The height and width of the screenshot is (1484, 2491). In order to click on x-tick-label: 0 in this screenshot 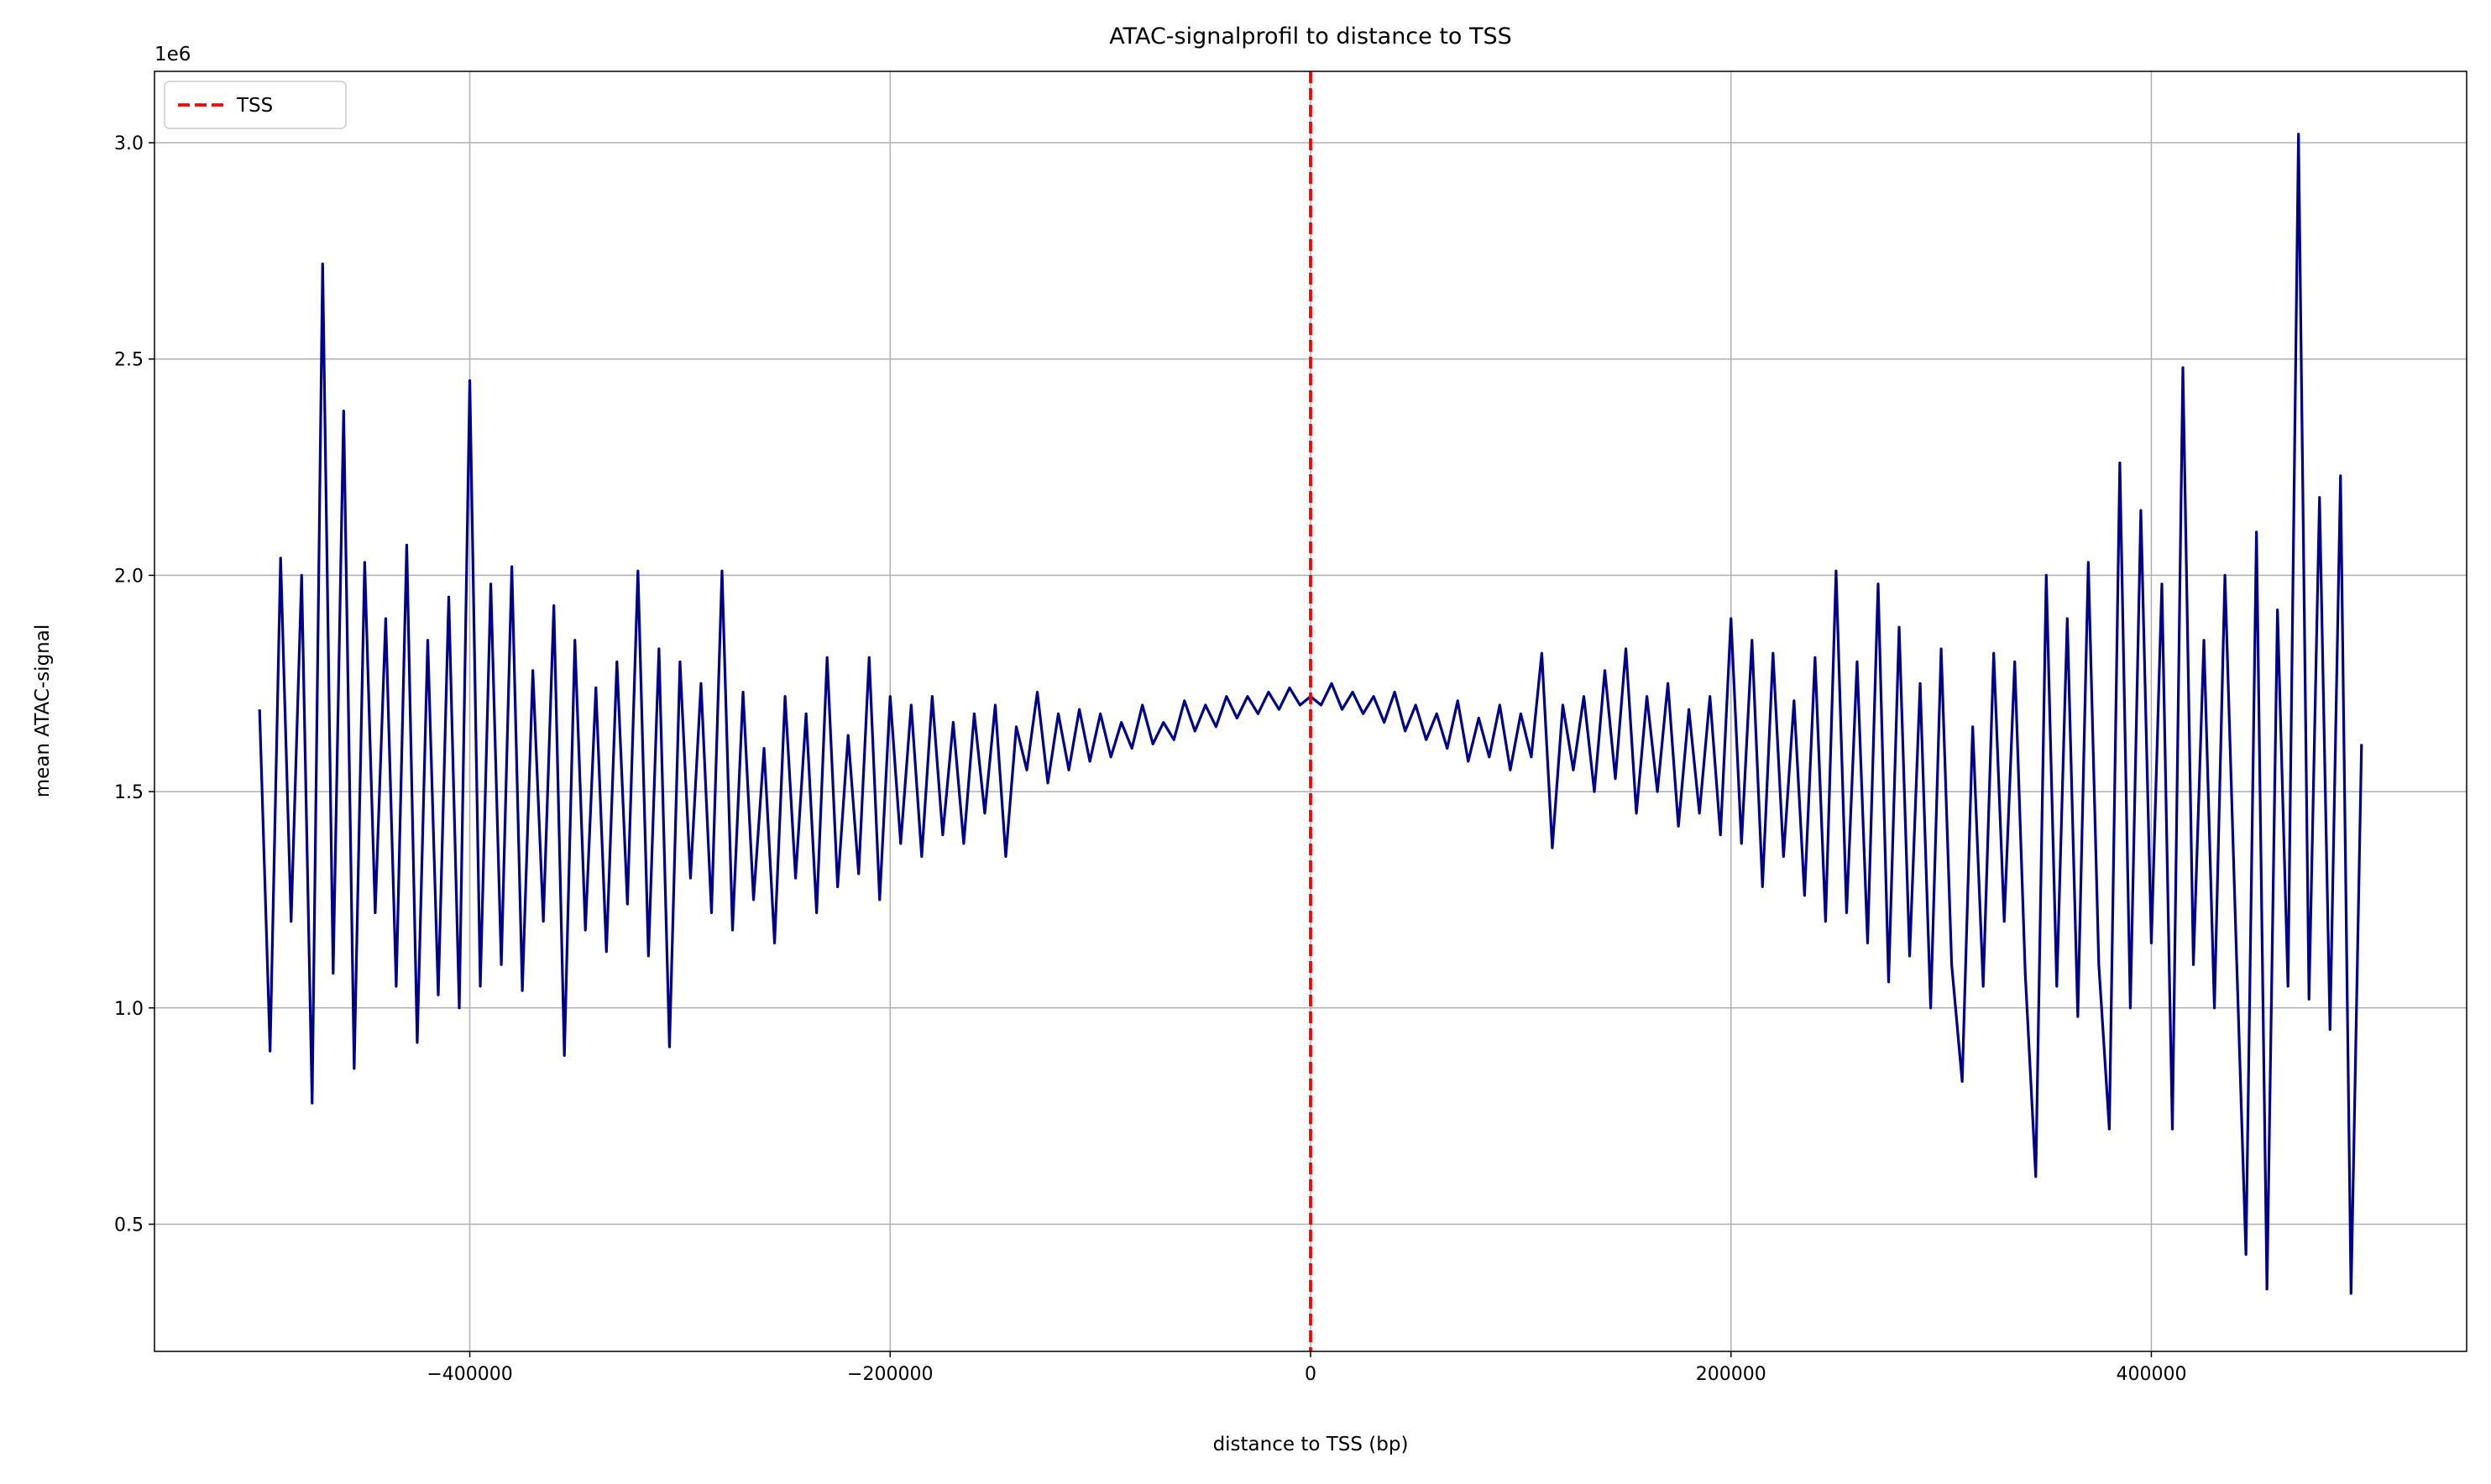, I will do `click(1311, 1374)`.